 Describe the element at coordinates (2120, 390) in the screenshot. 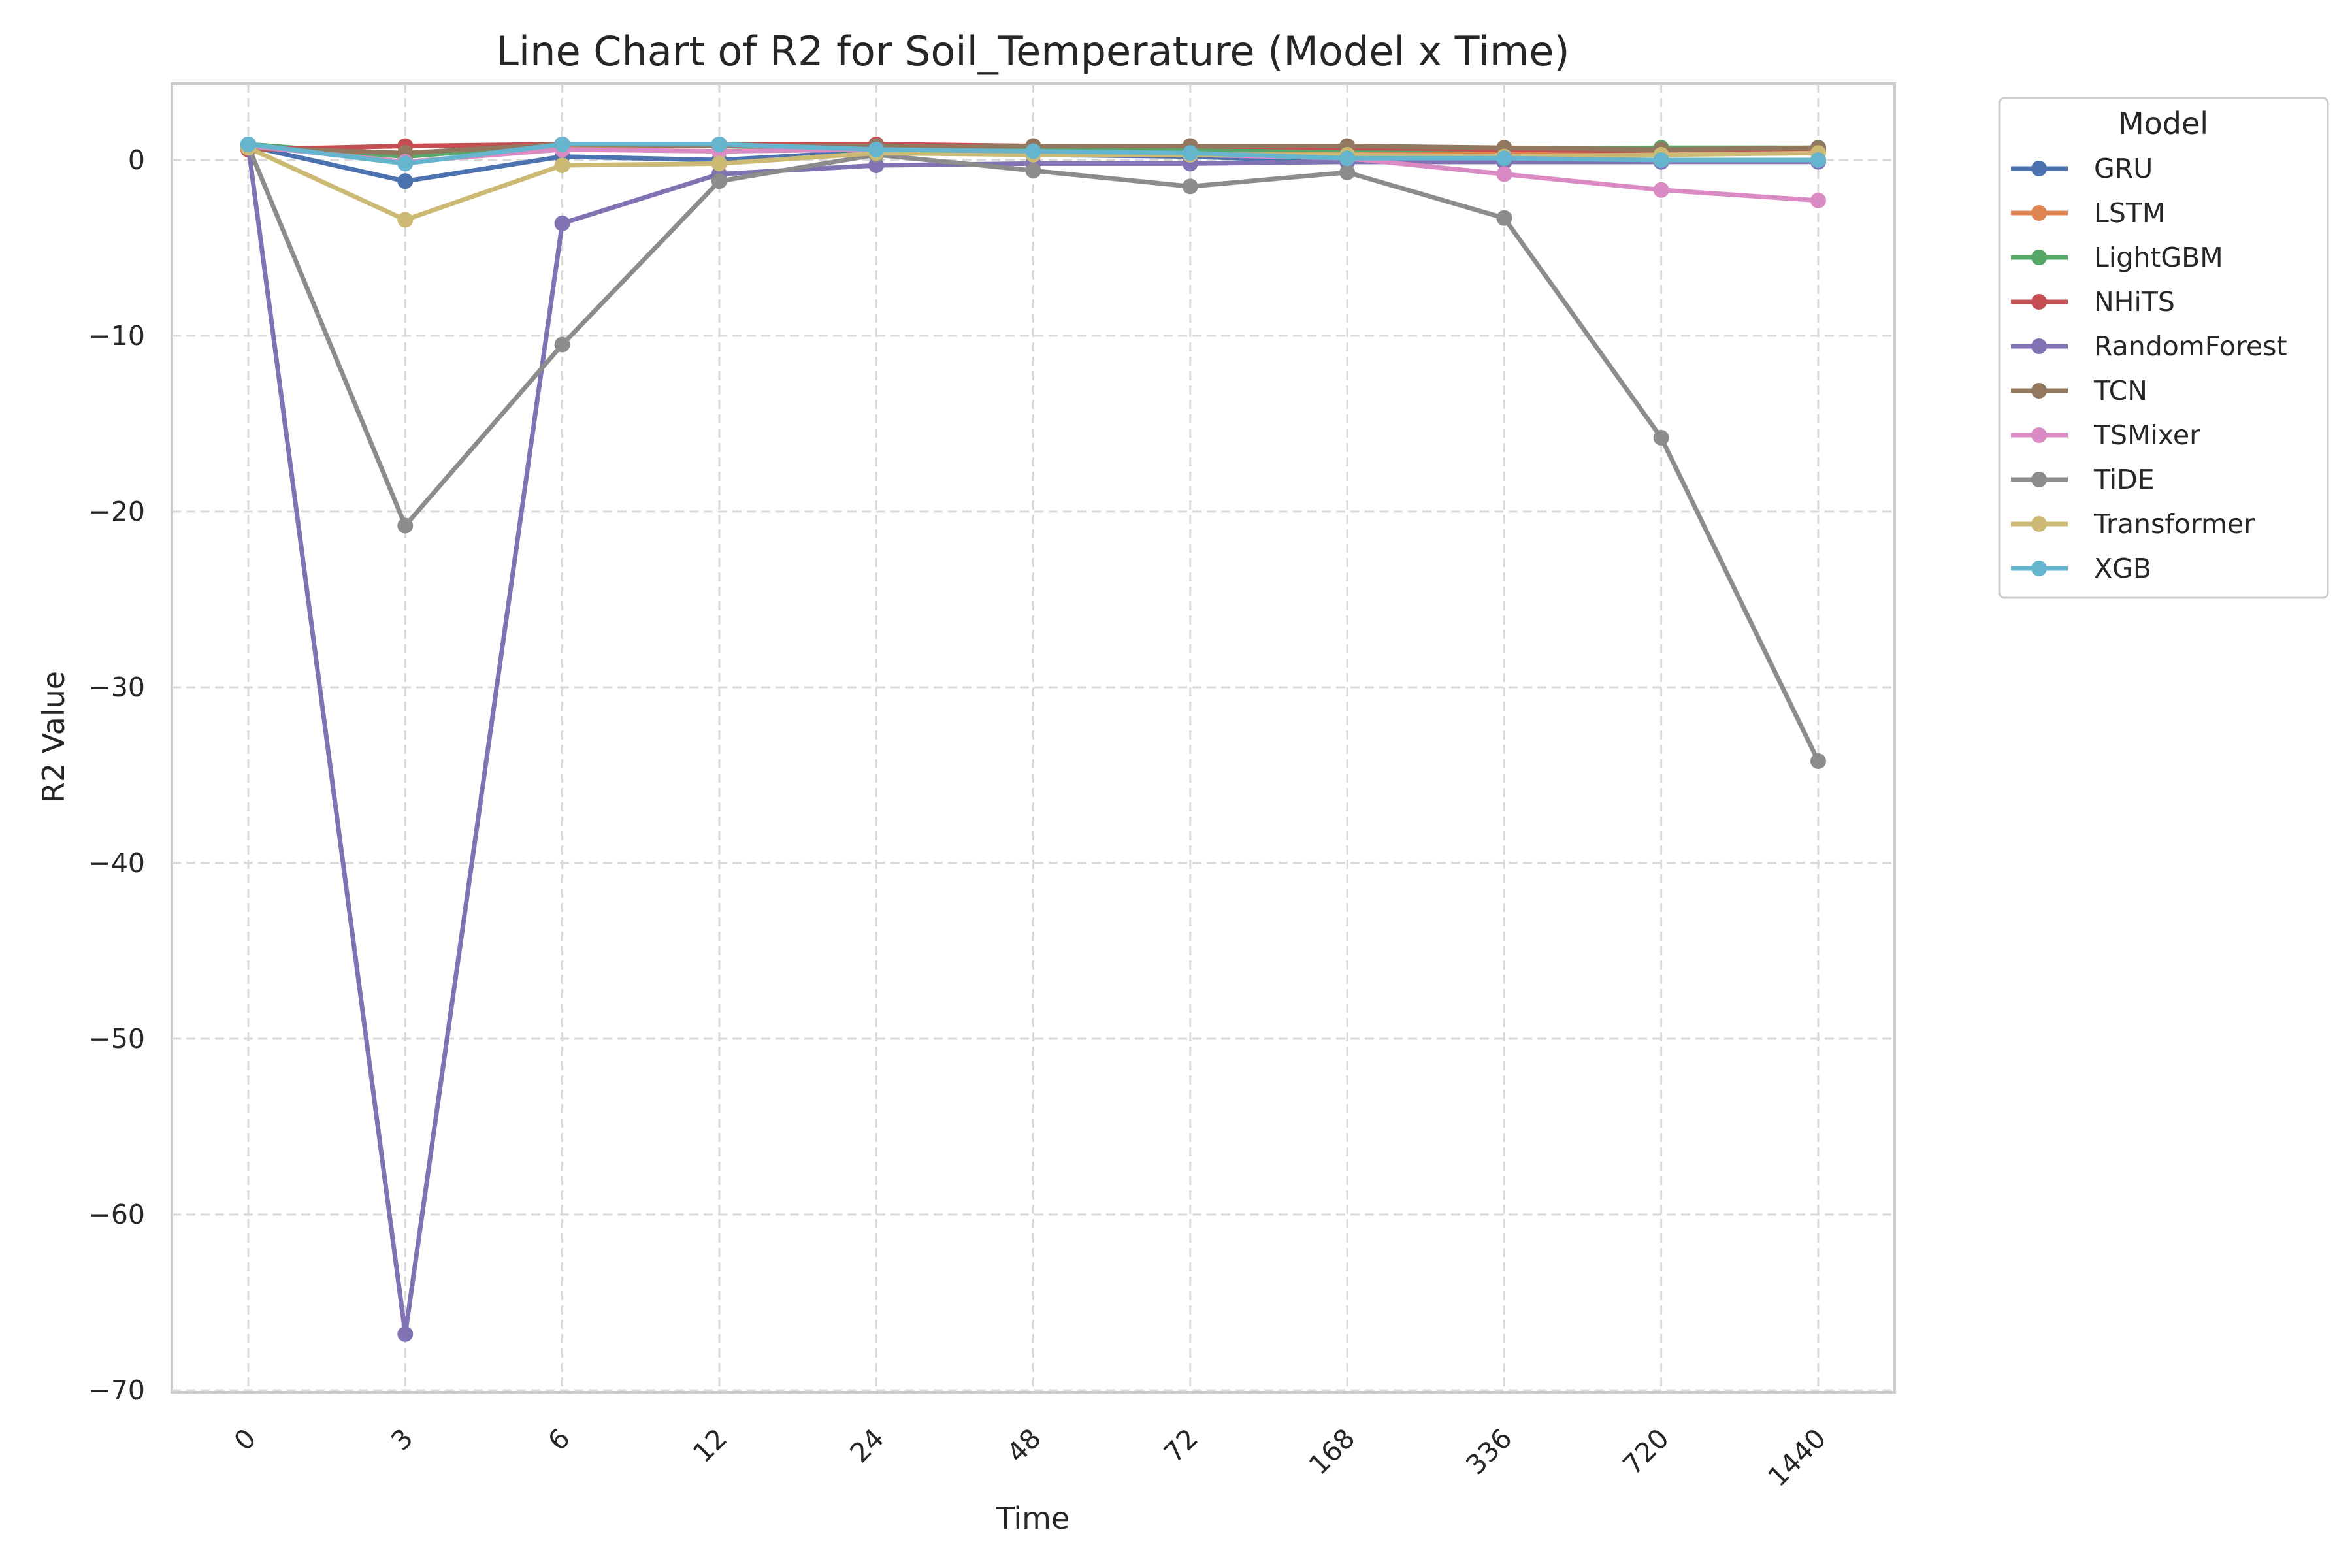

I see `legend-label: TCN` at that location.